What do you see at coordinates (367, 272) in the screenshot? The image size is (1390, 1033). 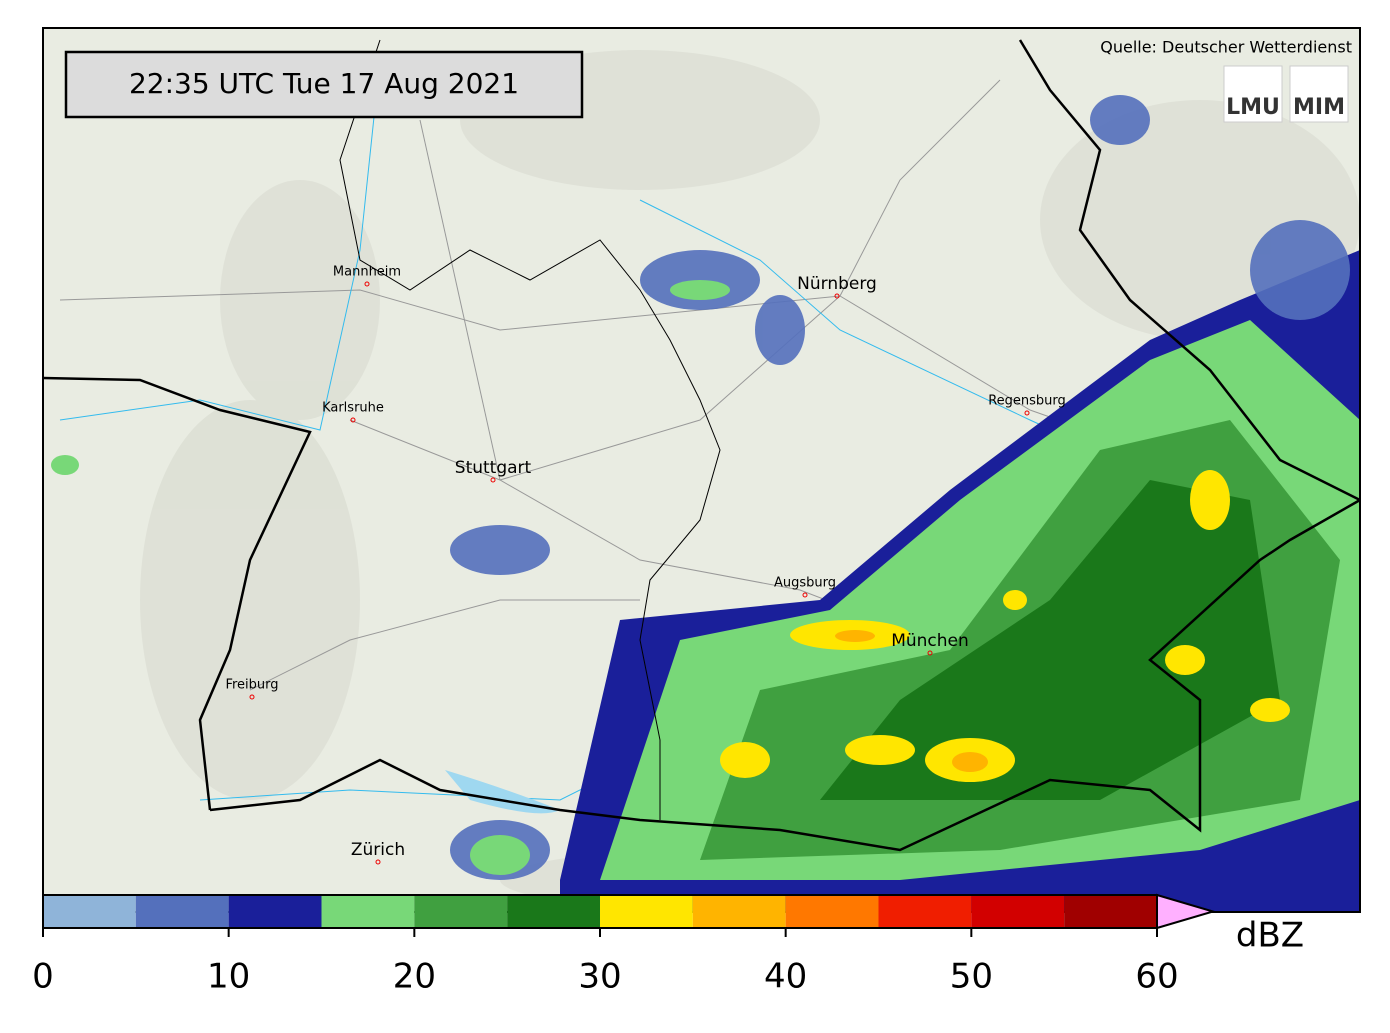 I see `city-label: Mannheim` at bounding box center [367, 272].